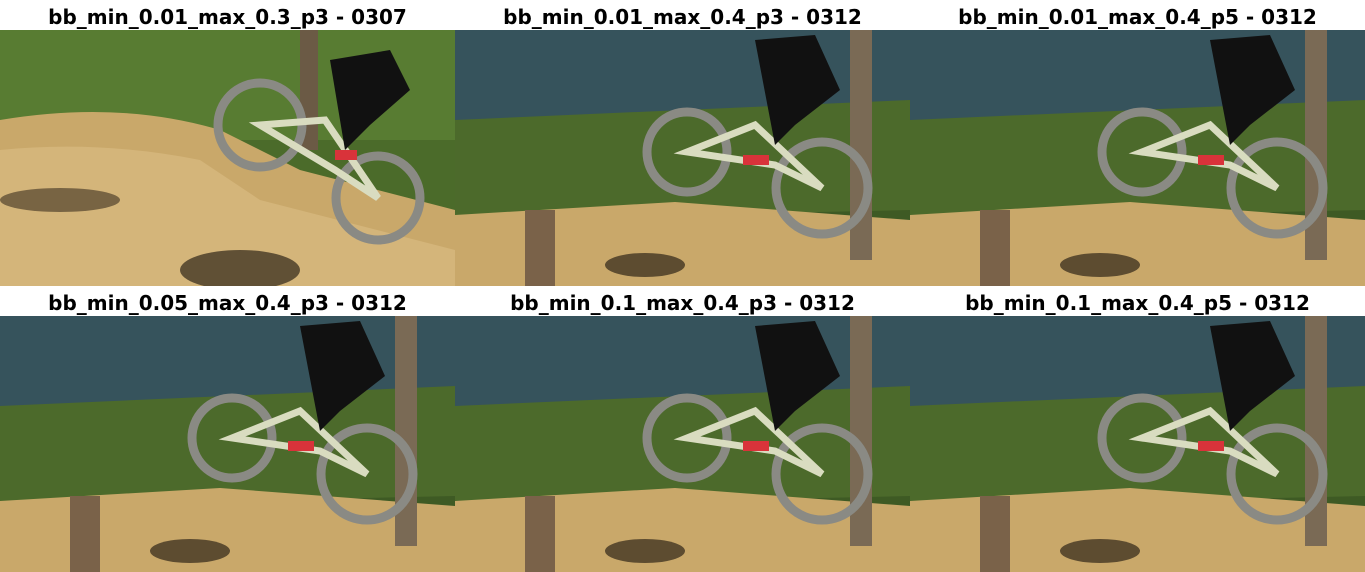 The height and width of the screenshot is (572, 1365). What do you see at coordinates (682, 17) in the screenshot?
I see `panel-title: bb_min_0.01_max_0.4_p3 - 0312` at bounding box center [682, 17].